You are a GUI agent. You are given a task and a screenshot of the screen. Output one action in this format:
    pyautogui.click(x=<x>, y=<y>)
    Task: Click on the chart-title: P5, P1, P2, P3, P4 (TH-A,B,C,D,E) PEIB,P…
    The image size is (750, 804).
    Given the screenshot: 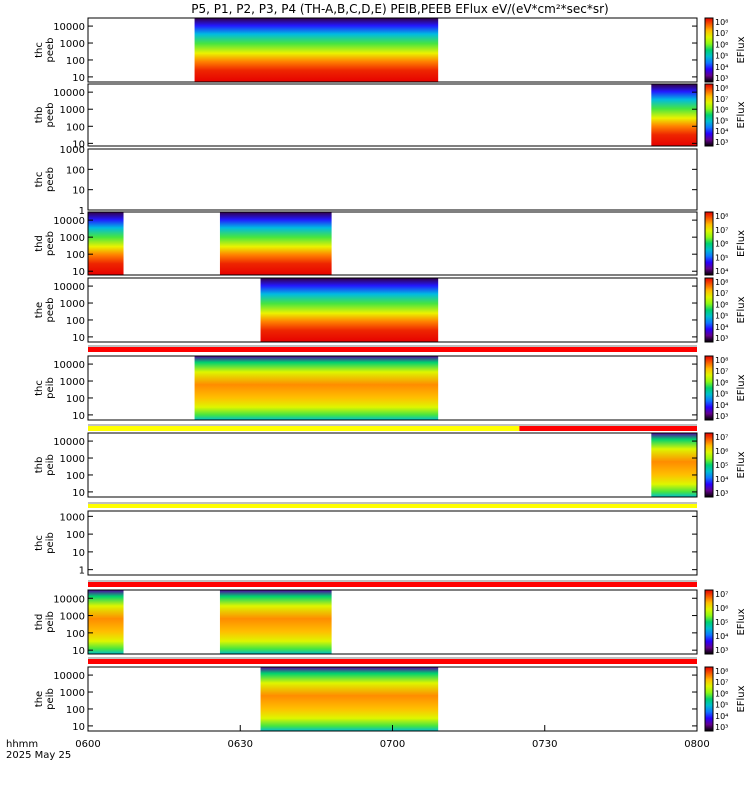 What is the action you would take?
    pyautogui.click(x=399, y=9)
    